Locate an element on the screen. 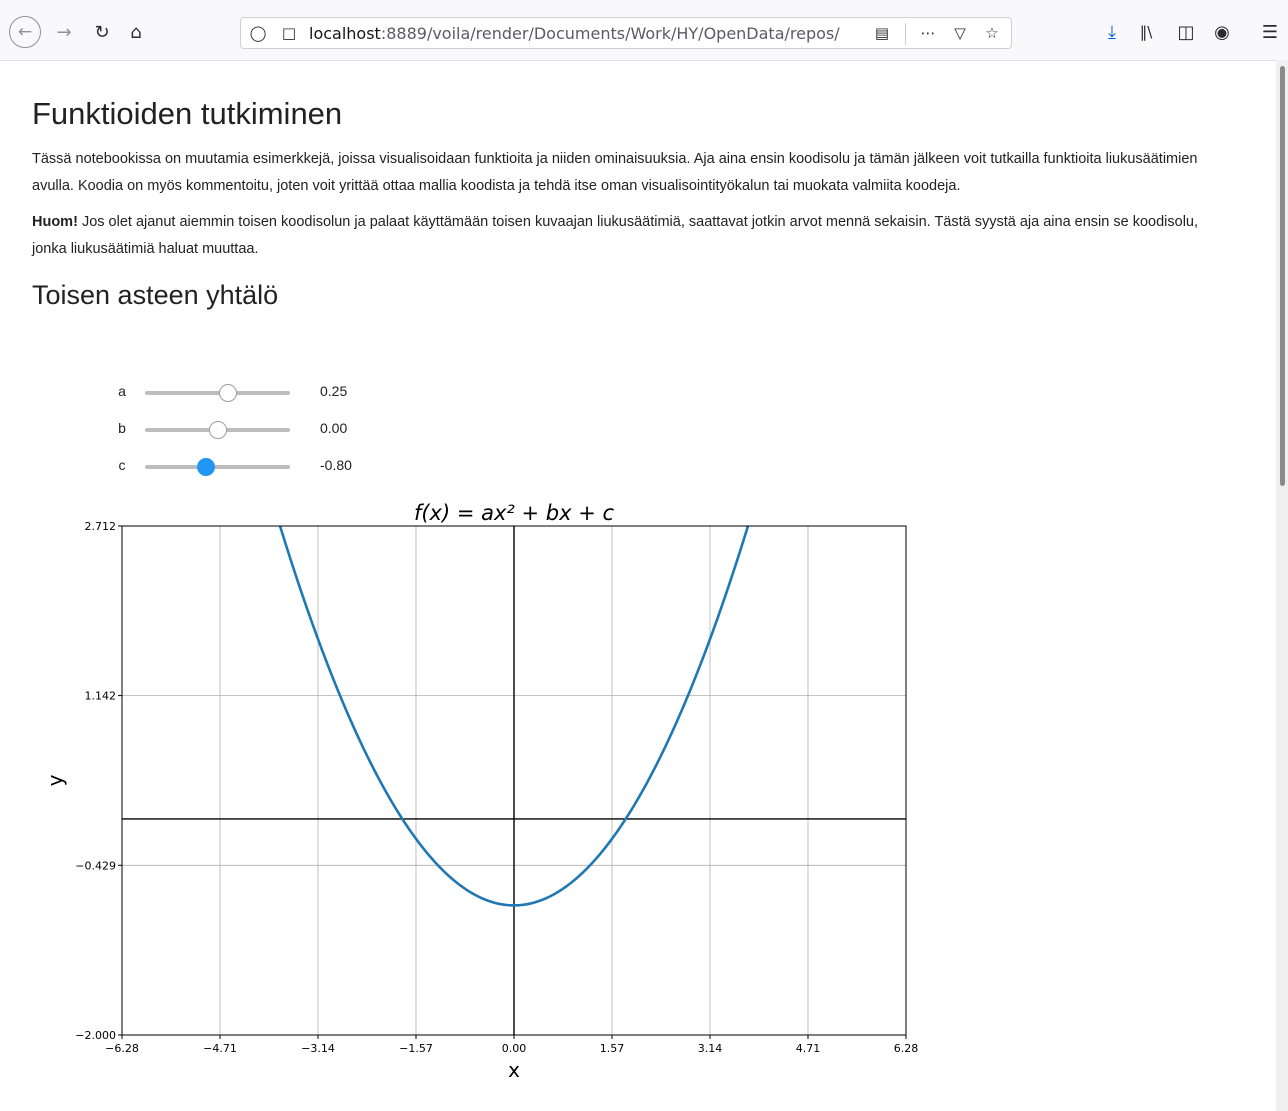 This screenshot has width=1288, height=1111. forward-button: → is located at coordinates (64, 32).